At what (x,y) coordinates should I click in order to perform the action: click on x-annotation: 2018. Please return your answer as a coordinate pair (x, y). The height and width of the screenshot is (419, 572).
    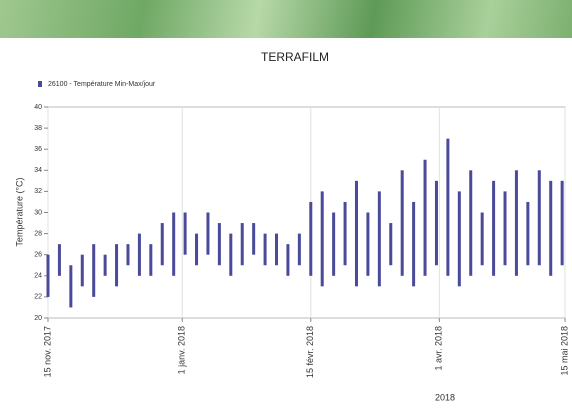
    Looking at the image, I should click on (445, 397).